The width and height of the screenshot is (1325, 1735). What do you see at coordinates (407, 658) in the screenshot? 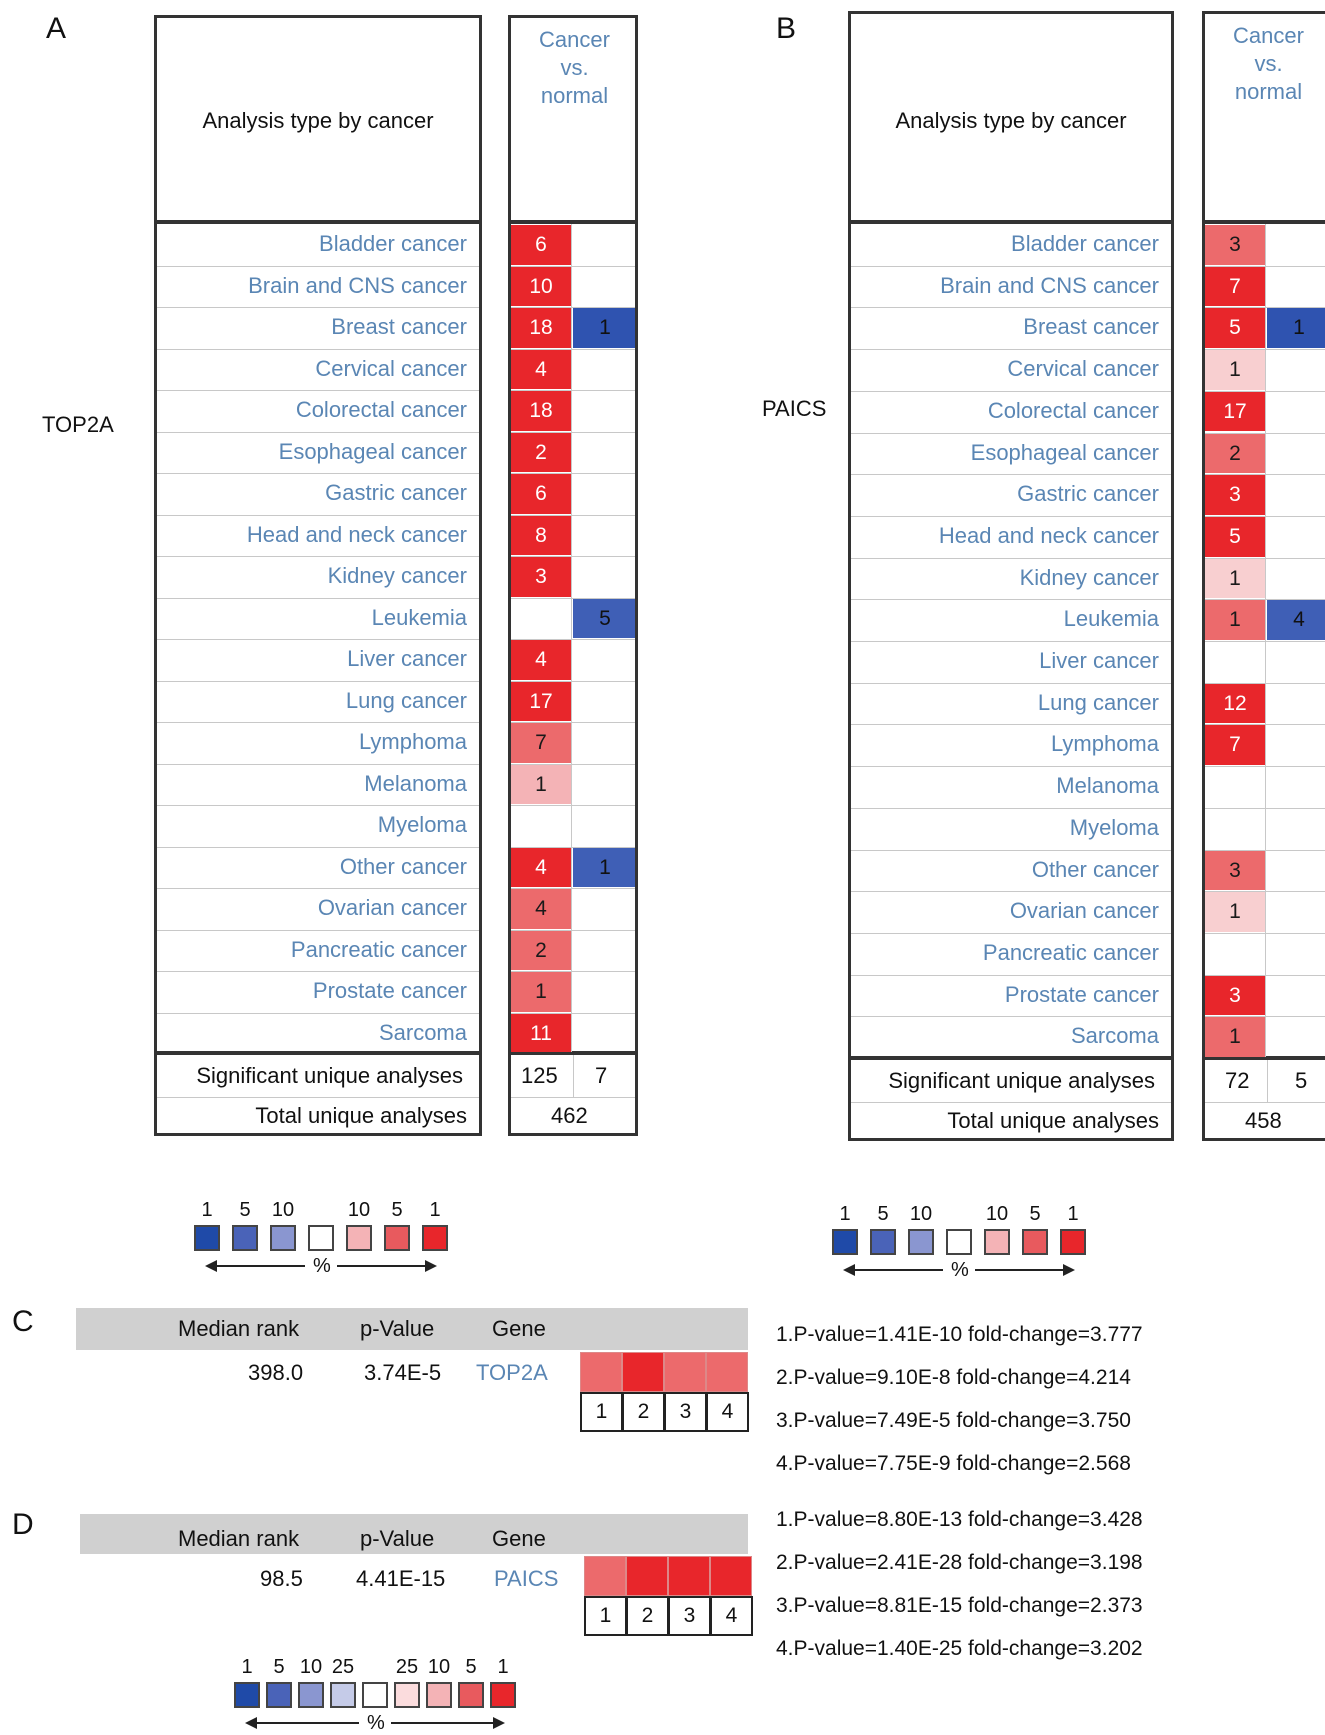
I see `cancer-name-label: Liver cancer` at bounding box center [407, 658].